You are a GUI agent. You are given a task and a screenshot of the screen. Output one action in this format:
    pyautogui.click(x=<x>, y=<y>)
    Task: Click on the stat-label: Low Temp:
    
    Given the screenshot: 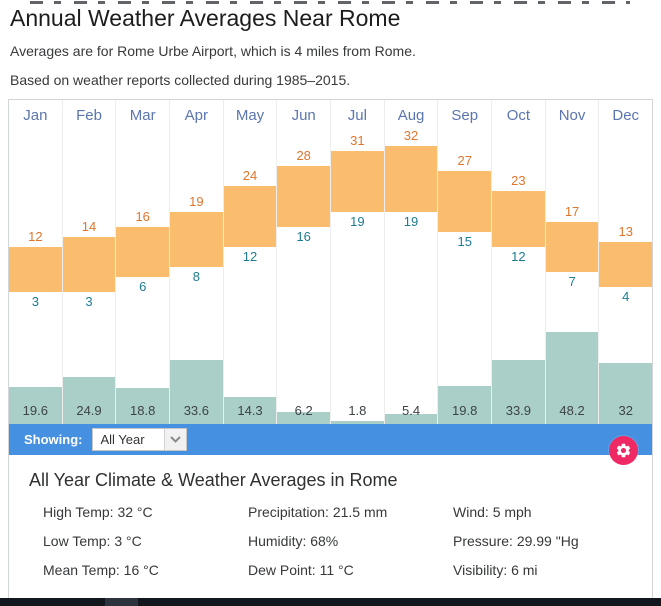 What is the action you would take?
    pyautogui.click(x=79, y=541)
    